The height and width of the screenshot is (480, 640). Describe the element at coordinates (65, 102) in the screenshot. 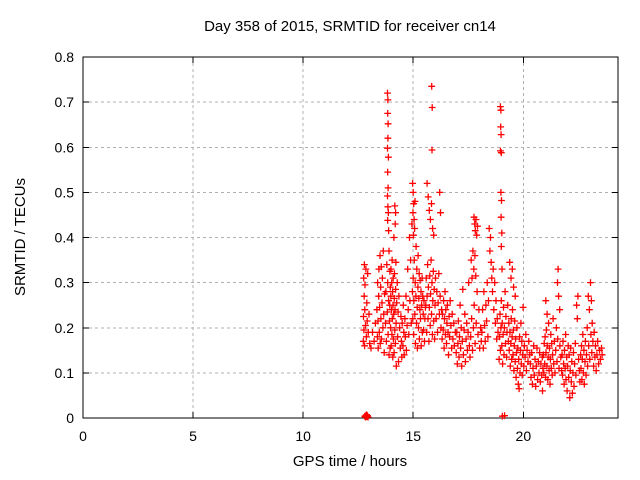

I see `y-tick-label: 0.7` at that location.